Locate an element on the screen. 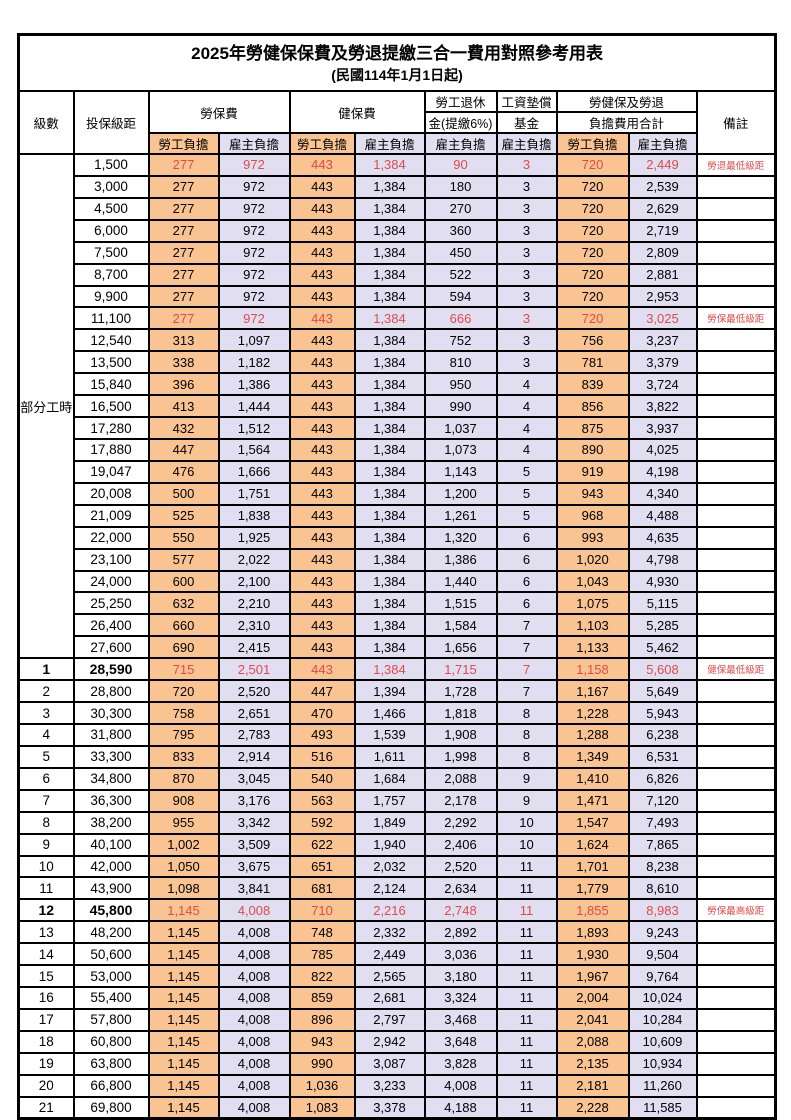  col-header-remark: 備註 is located at coordinates (736, 122).